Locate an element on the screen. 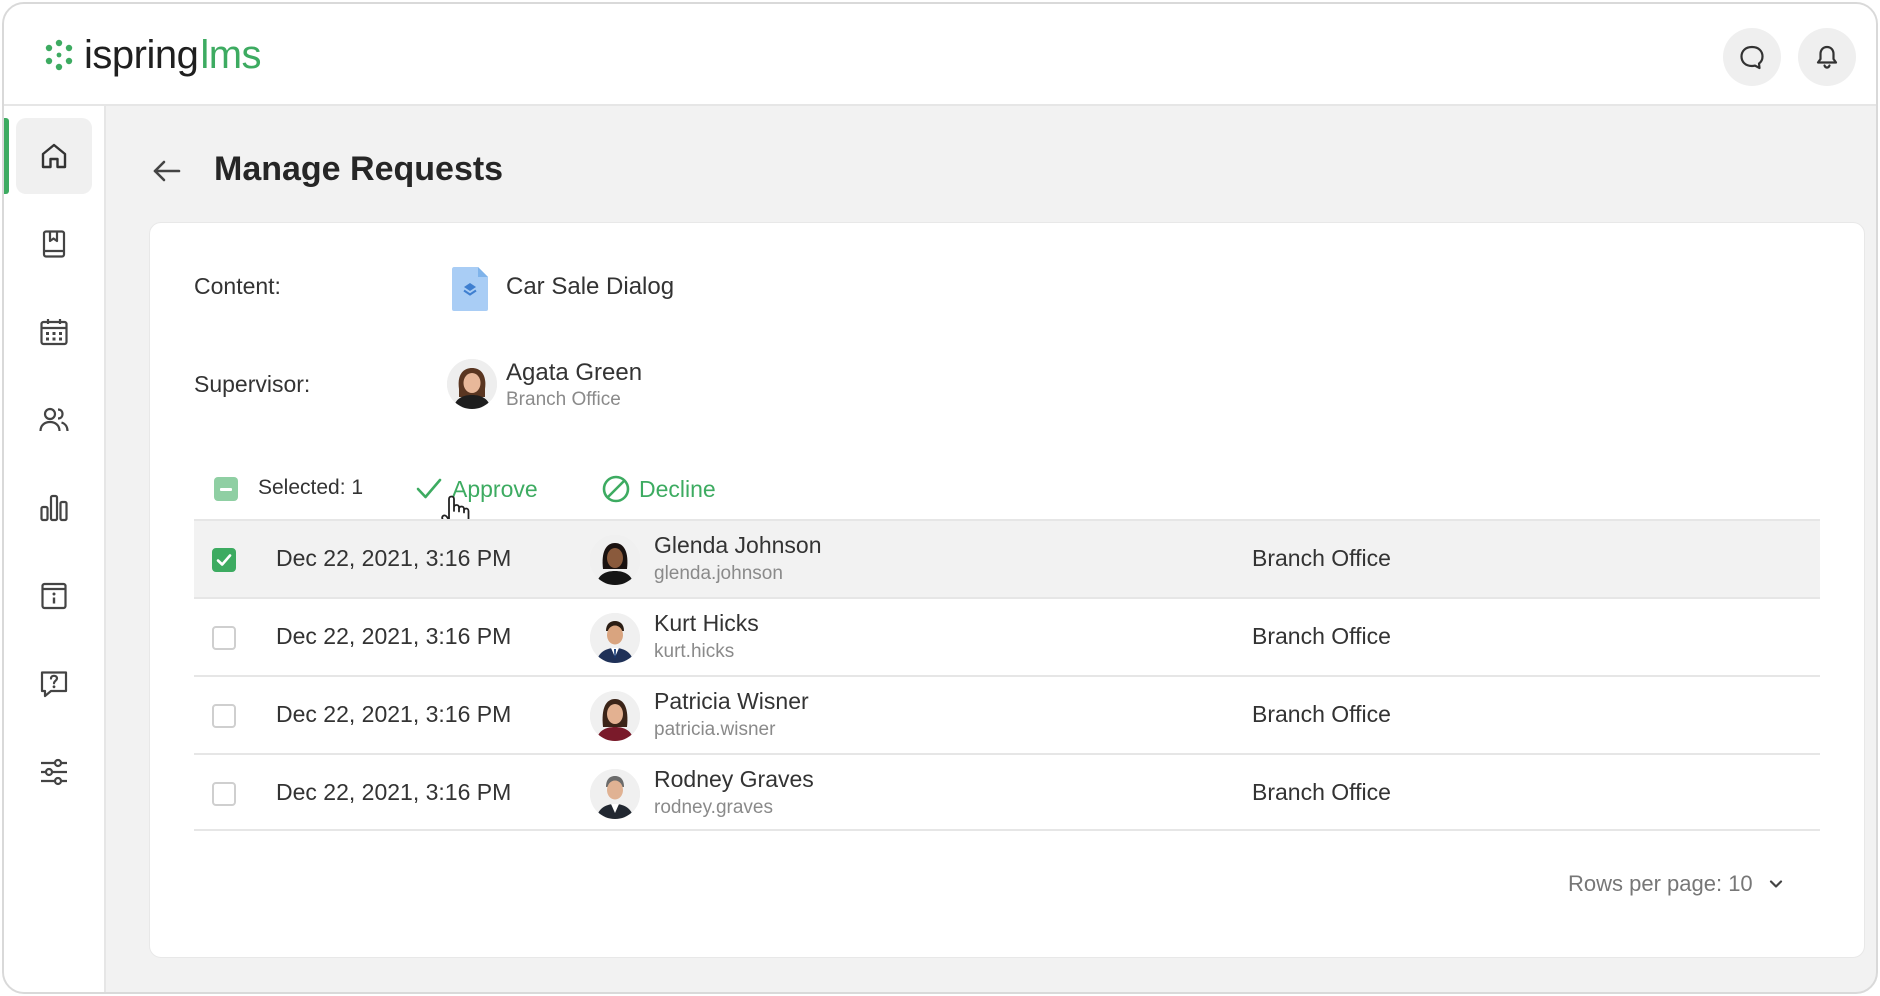 Image resolution: width=1880 pixels, height=996 pixels. sidebar-item-calendar is located at coordinates (54, 332).